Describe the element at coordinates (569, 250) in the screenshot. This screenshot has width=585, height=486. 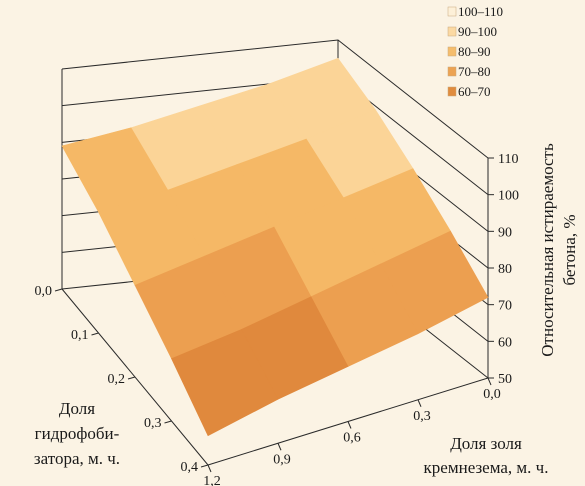
I see `z-axis-title-line: бетона, %` at that location.